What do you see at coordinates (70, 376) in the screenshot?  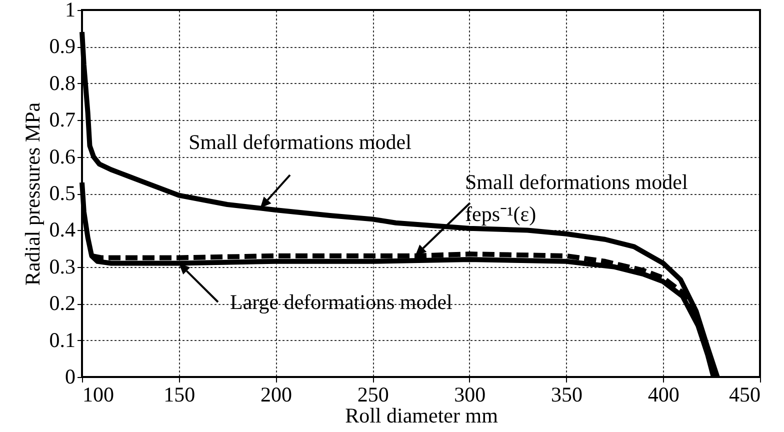 I see `y-tick-label: 0` at bounding box center [70, 376].